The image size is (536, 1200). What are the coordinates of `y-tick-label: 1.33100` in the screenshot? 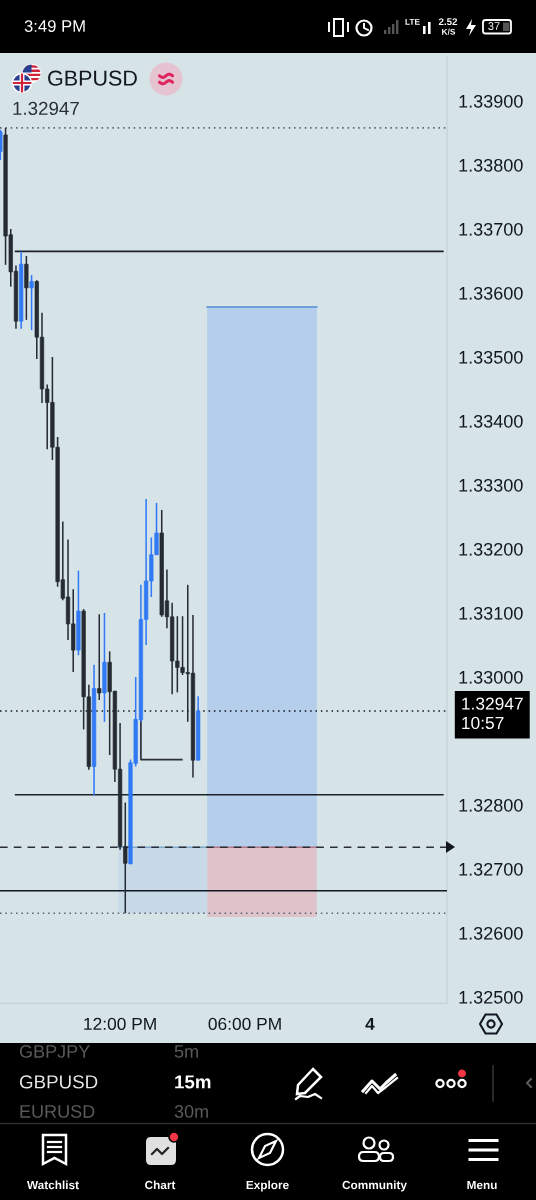 It's located at (491, 613).